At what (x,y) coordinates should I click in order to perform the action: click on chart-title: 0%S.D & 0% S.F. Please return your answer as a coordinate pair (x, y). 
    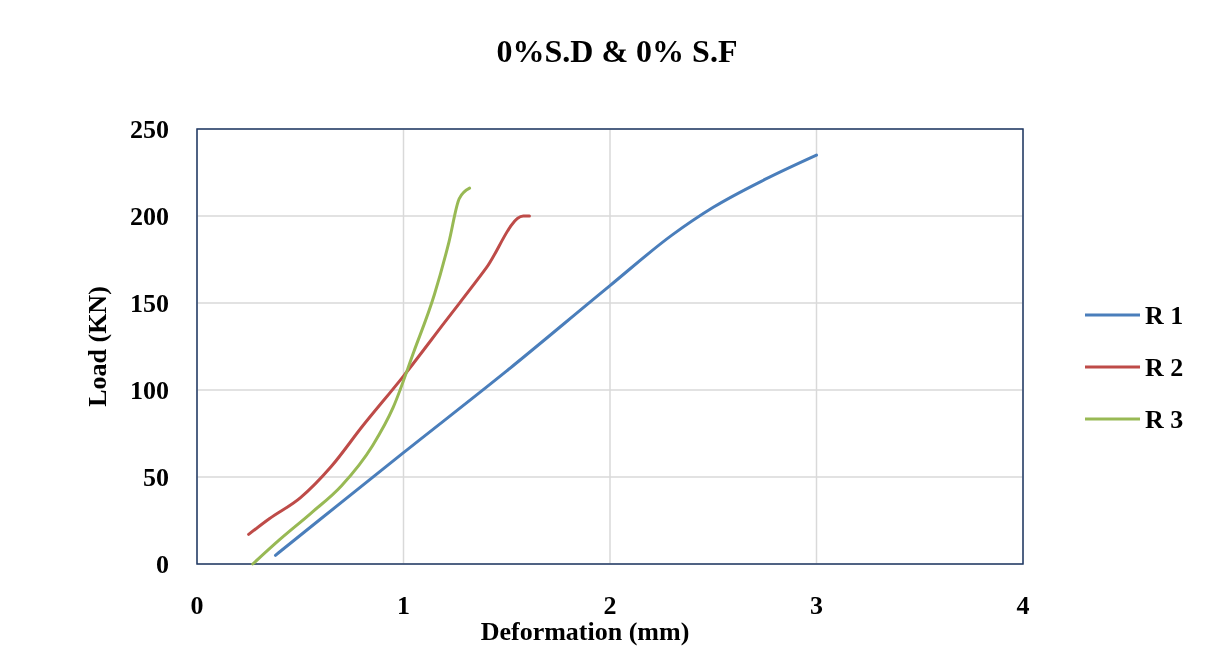
    Looking at the image, I should click on (617, 51).